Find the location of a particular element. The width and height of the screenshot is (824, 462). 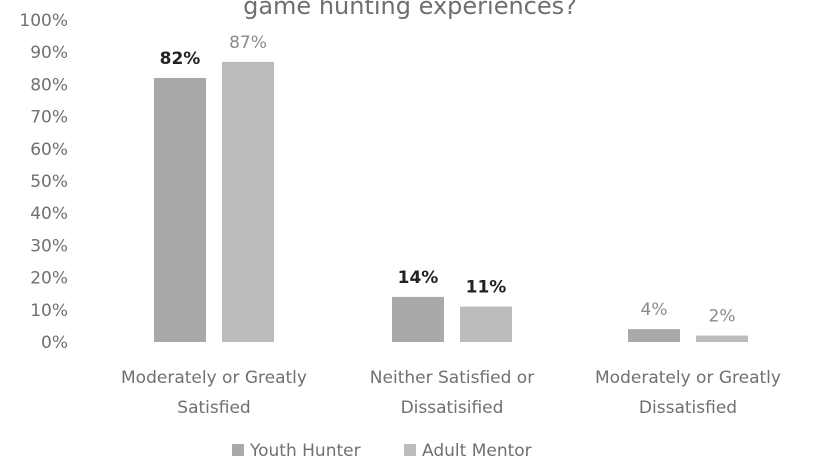

data-label: 11% is located at coordinates (486, 288).